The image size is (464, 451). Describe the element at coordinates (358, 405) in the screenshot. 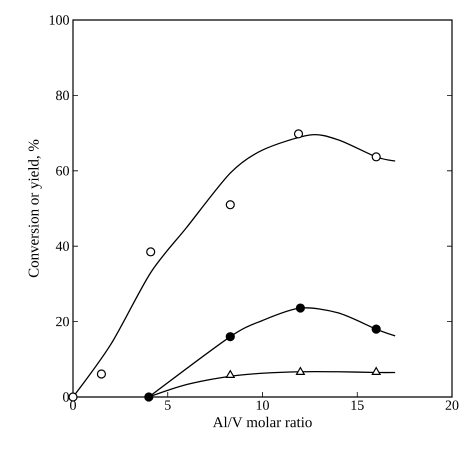

I see `x-tick-label: 15` at that location.